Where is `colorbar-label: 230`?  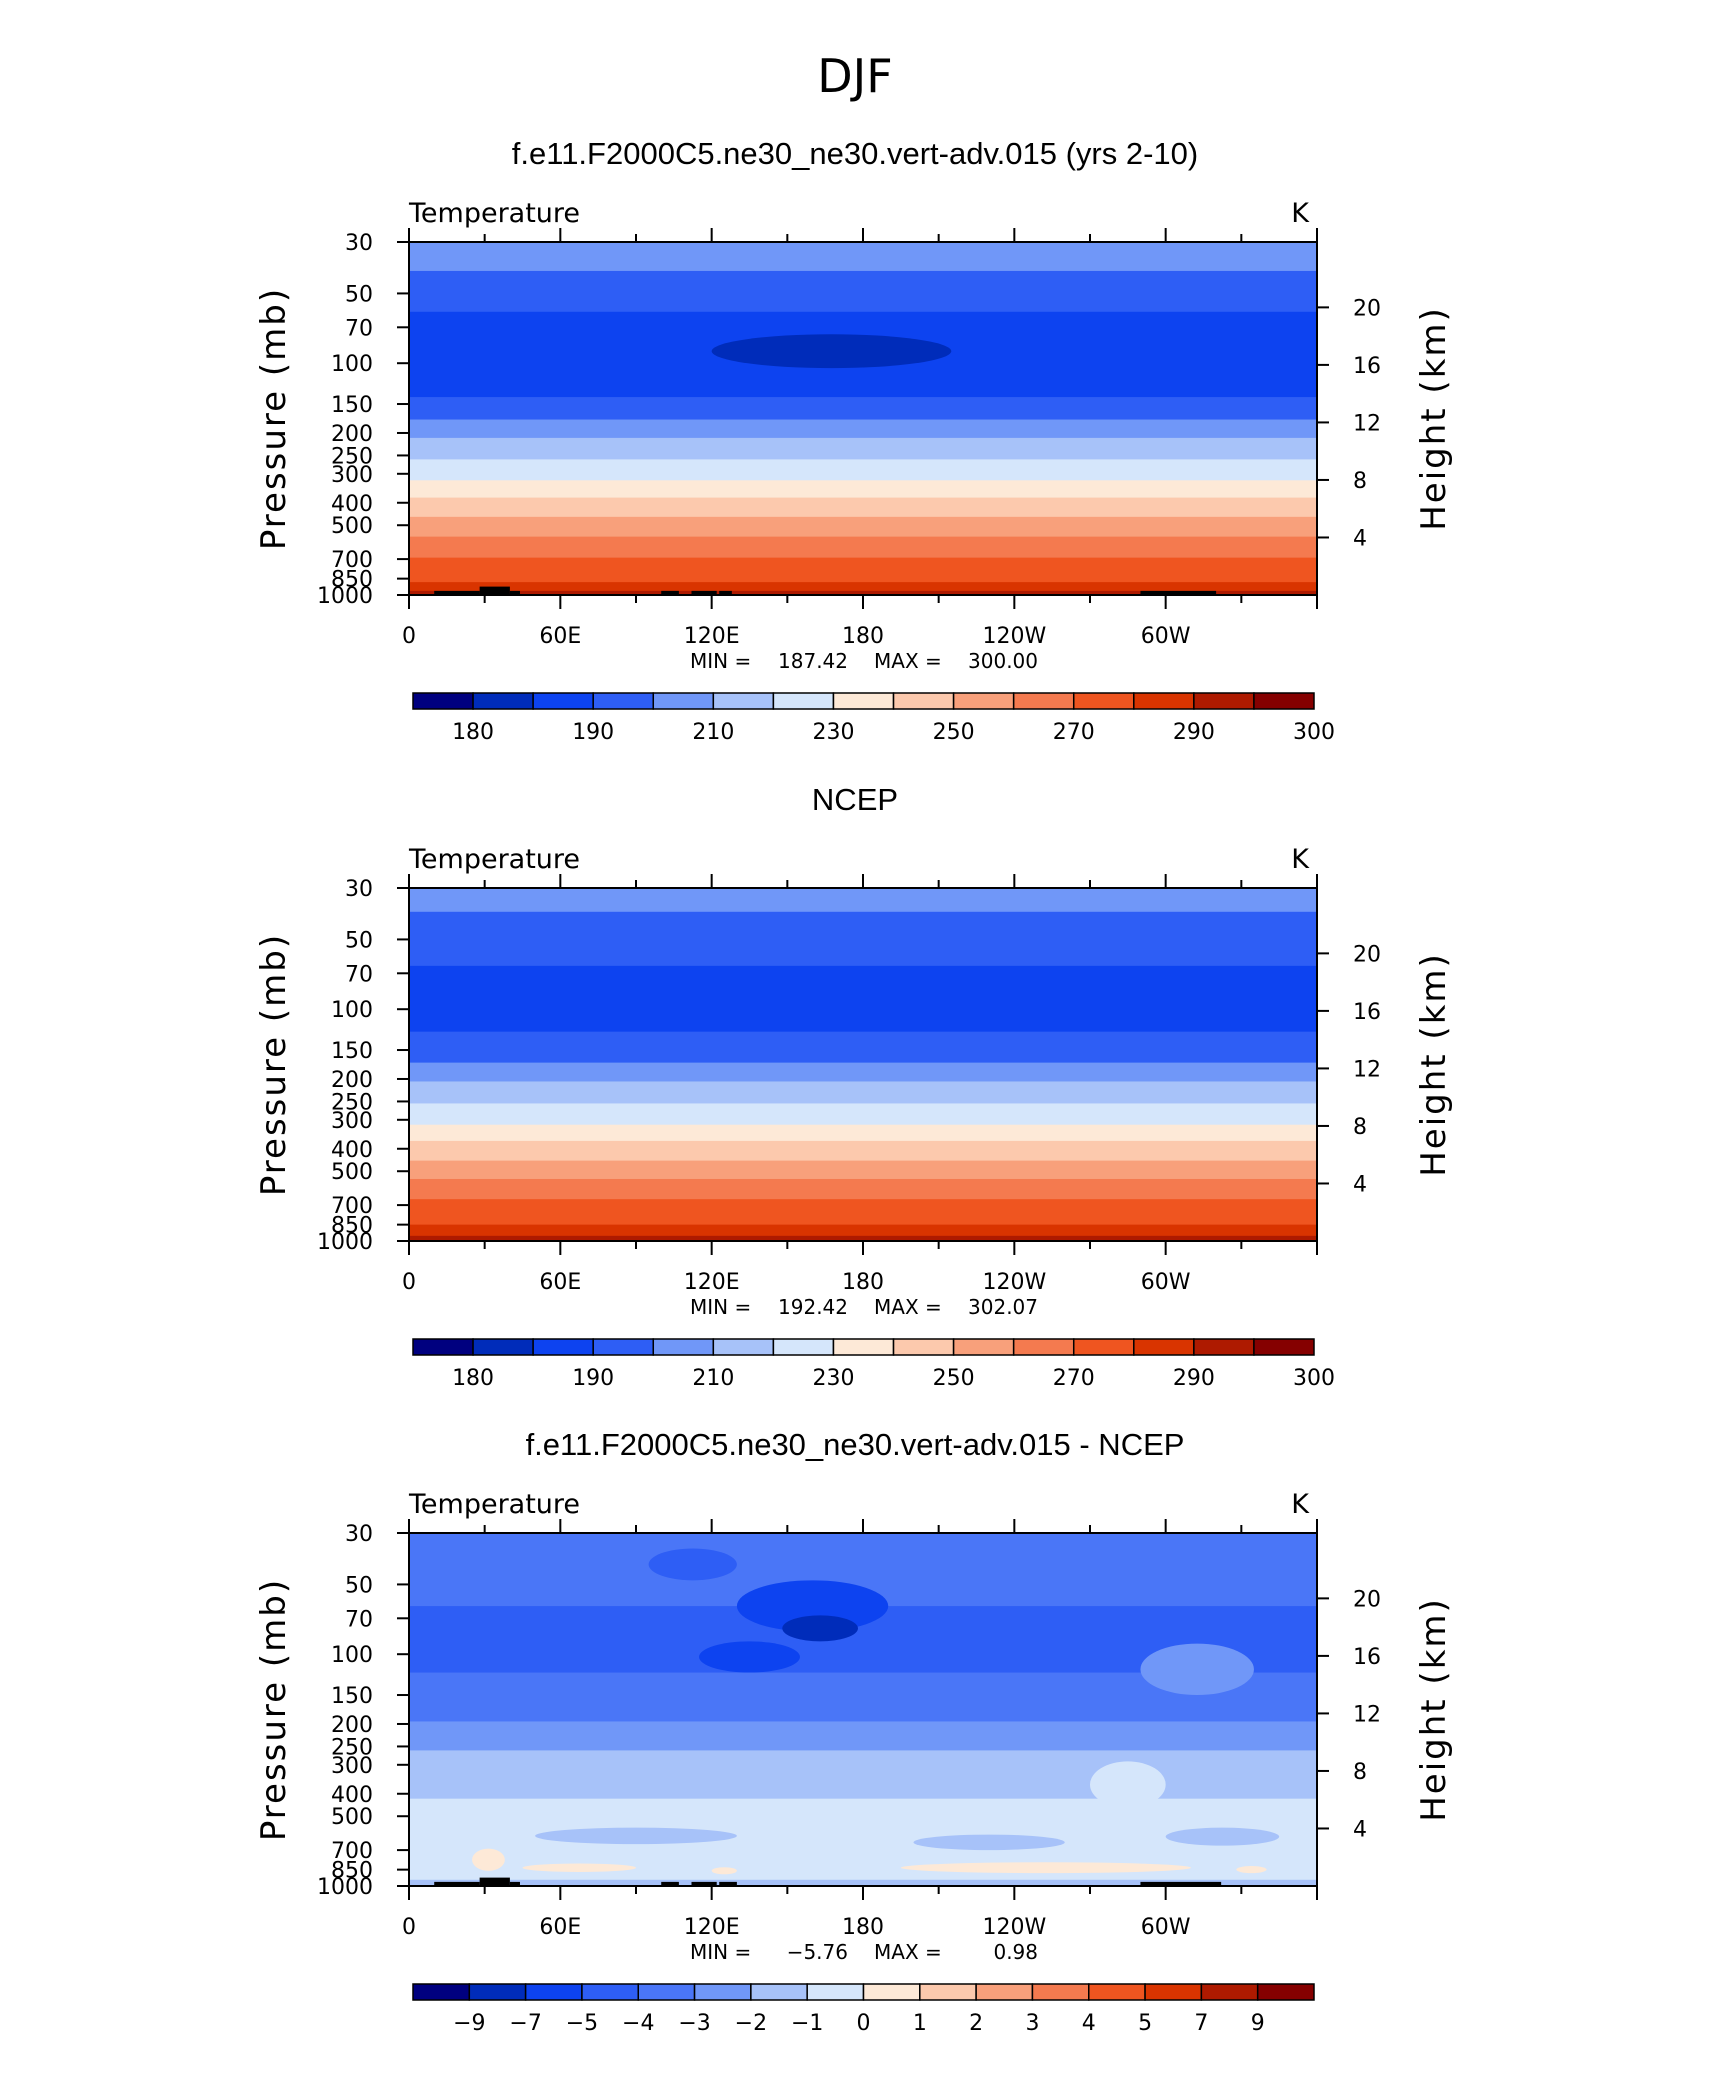 colorbar-label: 230 is located at coordinates (833, 1378).